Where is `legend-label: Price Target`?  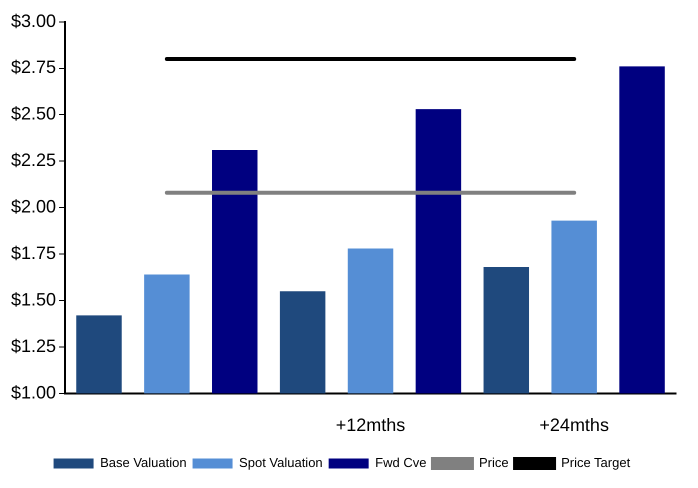
legend-label: Price Target is located at coordinates (596, 462).